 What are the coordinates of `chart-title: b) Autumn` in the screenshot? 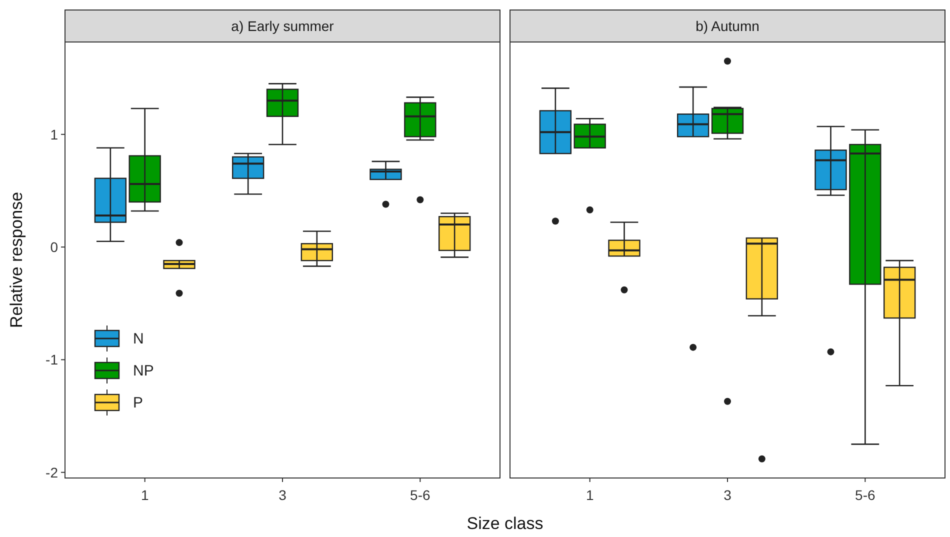 It's located at (728, 26).